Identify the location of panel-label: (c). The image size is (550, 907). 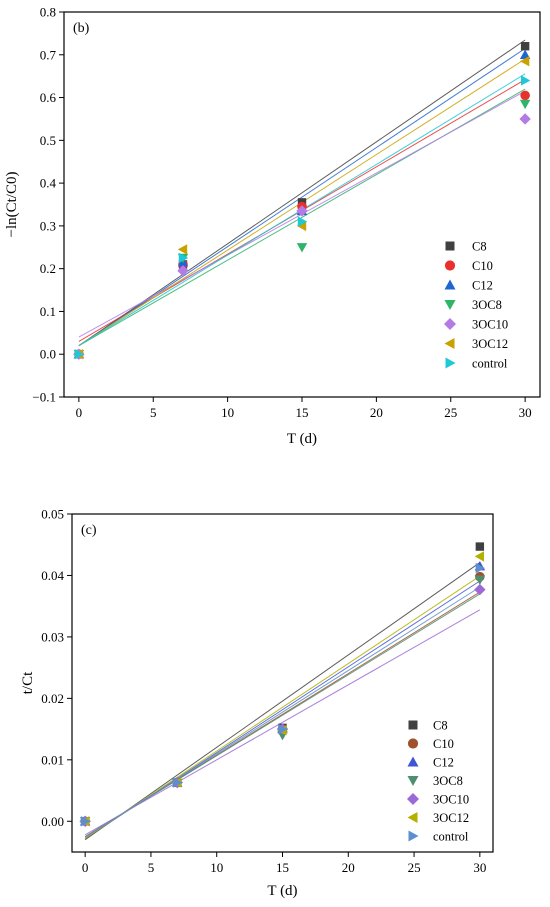
(89, 530).